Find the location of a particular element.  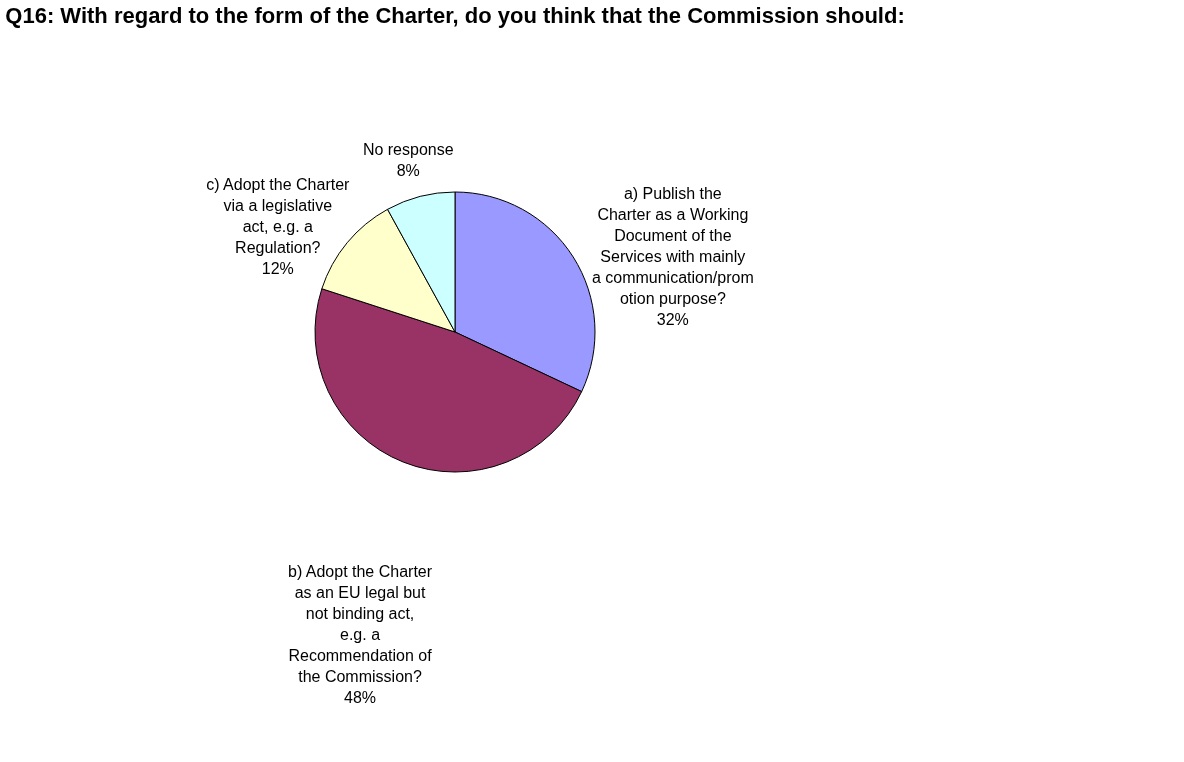

data-label: 8% is located at coordinates (408, 170).